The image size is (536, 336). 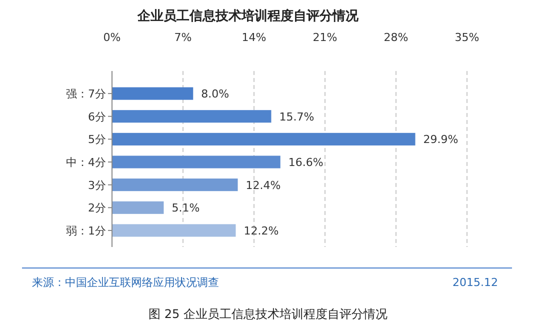 I want to click on y-tick-label: 3分, so click(x=97, y=185).